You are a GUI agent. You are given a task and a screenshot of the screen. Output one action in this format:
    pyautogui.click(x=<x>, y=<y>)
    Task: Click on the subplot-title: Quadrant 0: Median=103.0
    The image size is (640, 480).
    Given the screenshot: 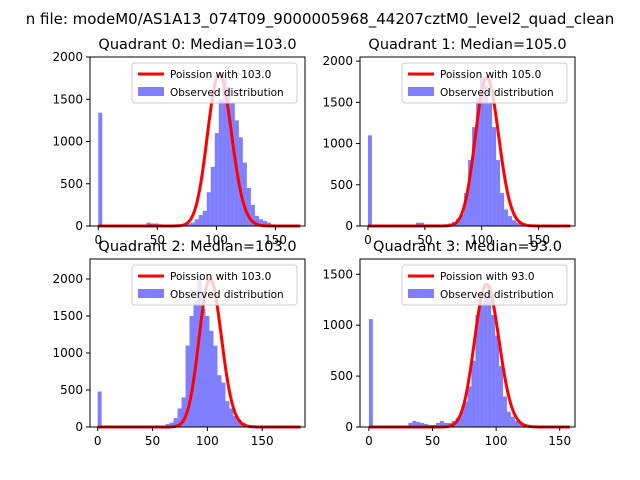 What is the action you would take?
    pyautogui.click(x=197, y=45)
    